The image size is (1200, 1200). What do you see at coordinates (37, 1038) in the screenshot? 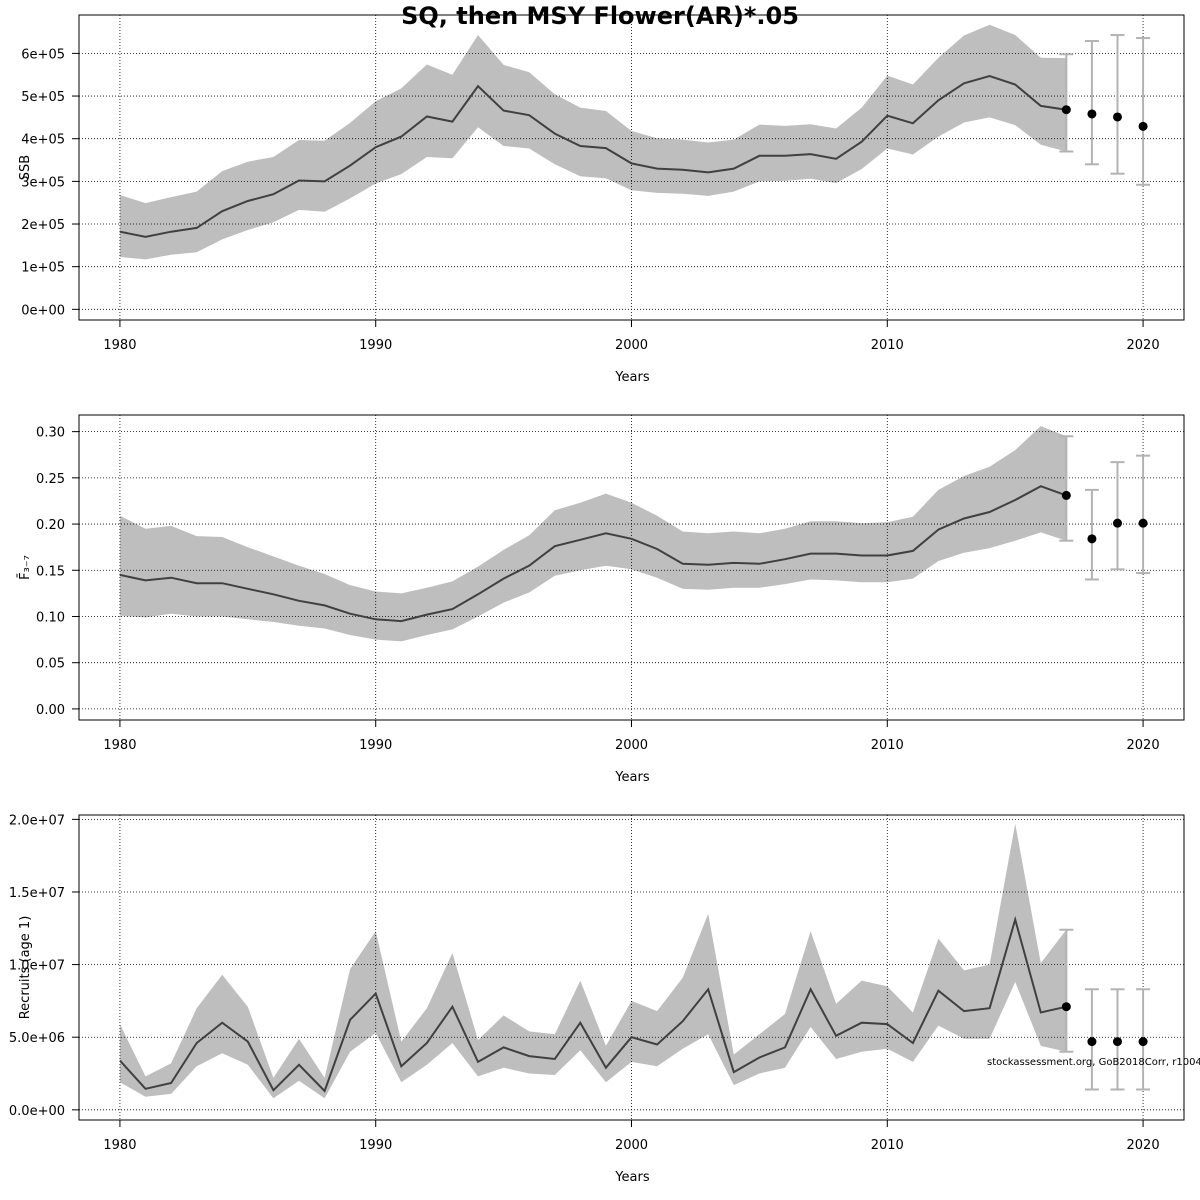
I see `recruits-y-tick-label: 5.0e+06` at bounding box center [37, 1038].